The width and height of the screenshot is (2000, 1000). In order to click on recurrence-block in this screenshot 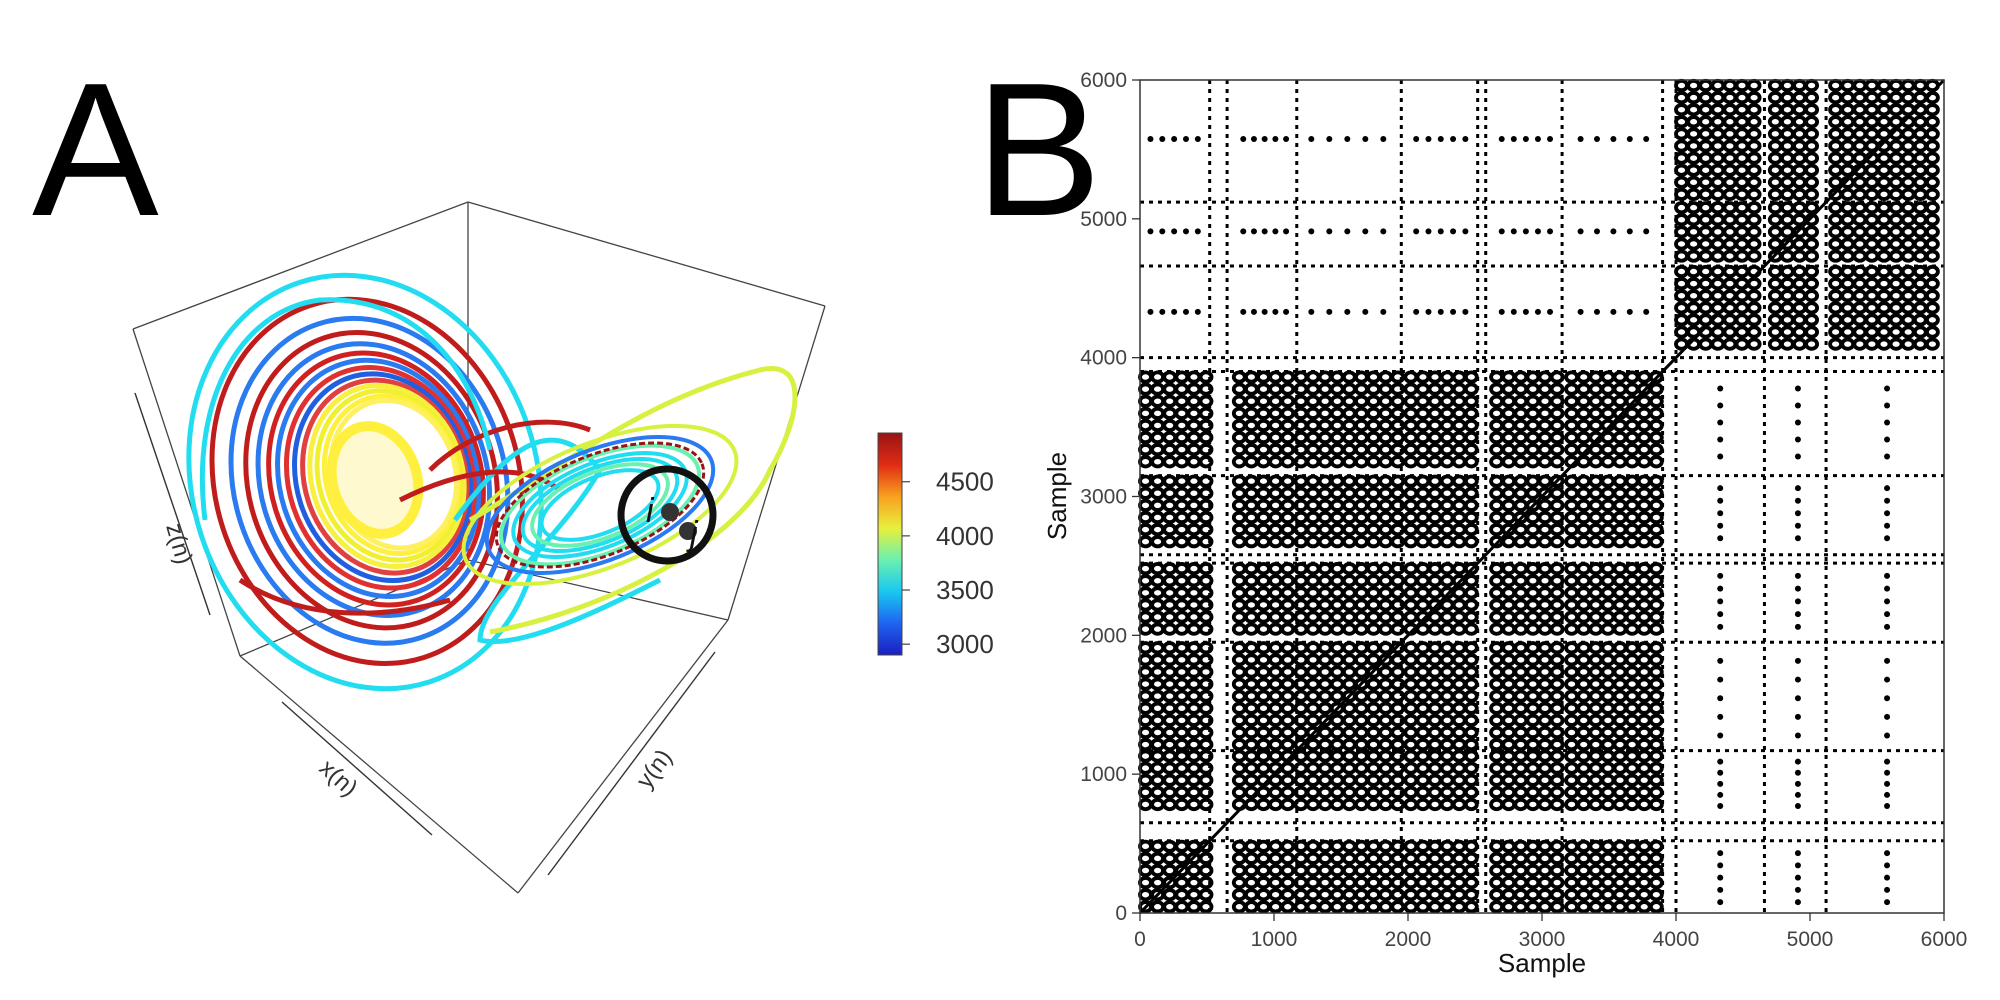, I will do `click(1349, 780)`.